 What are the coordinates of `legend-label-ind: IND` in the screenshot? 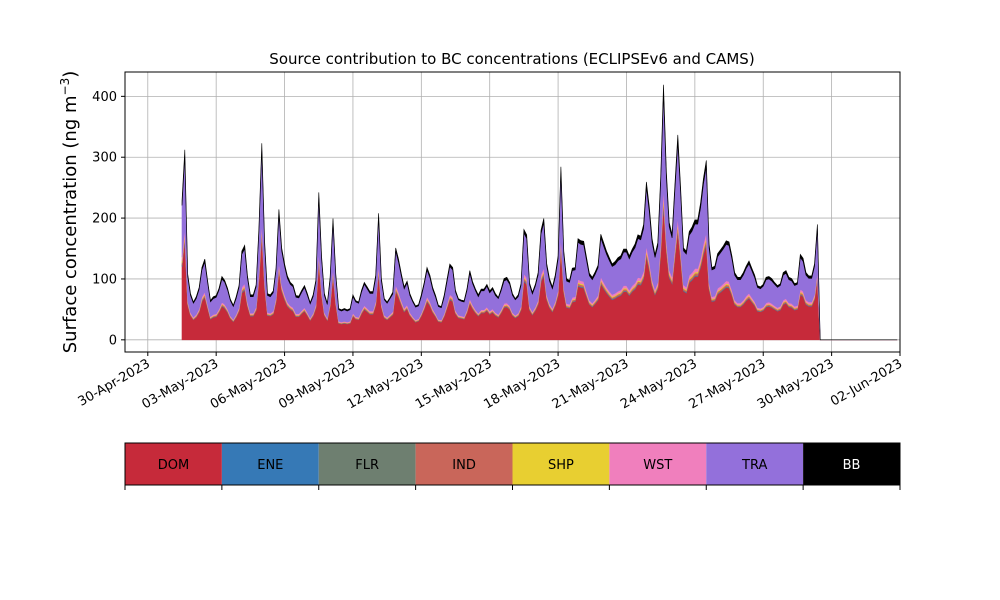 It's located at (464, 465).